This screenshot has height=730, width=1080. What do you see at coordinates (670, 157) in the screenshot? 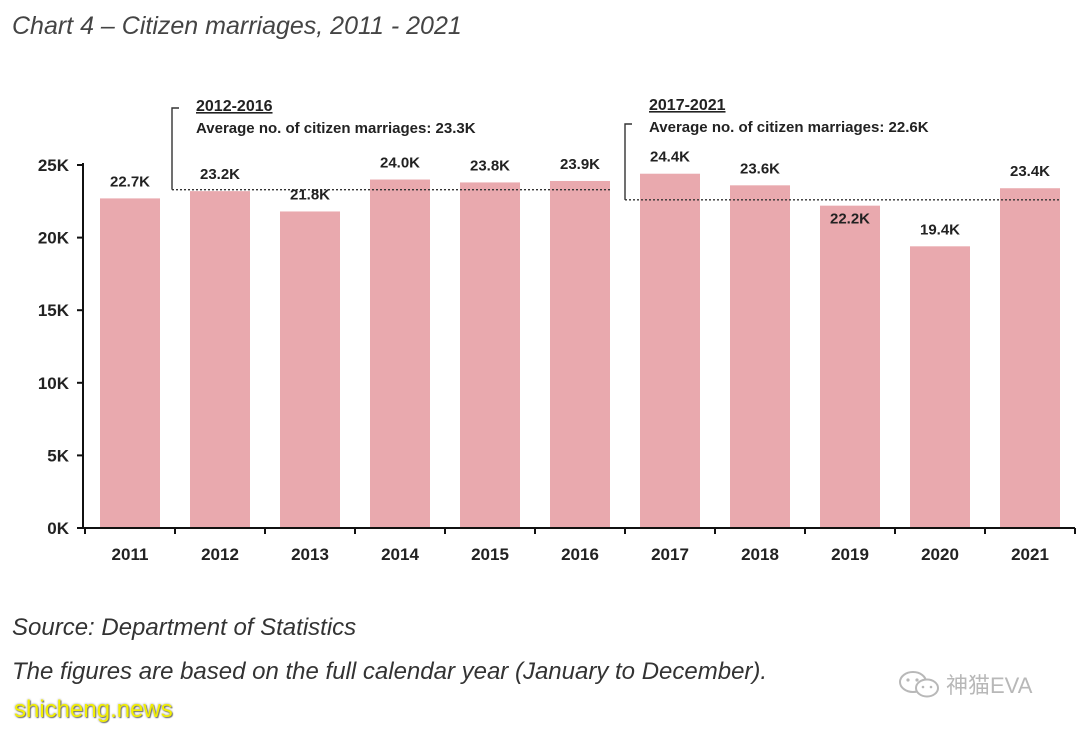
I see `data-label-2017: 24.4K` at bounding box center [670, 157].